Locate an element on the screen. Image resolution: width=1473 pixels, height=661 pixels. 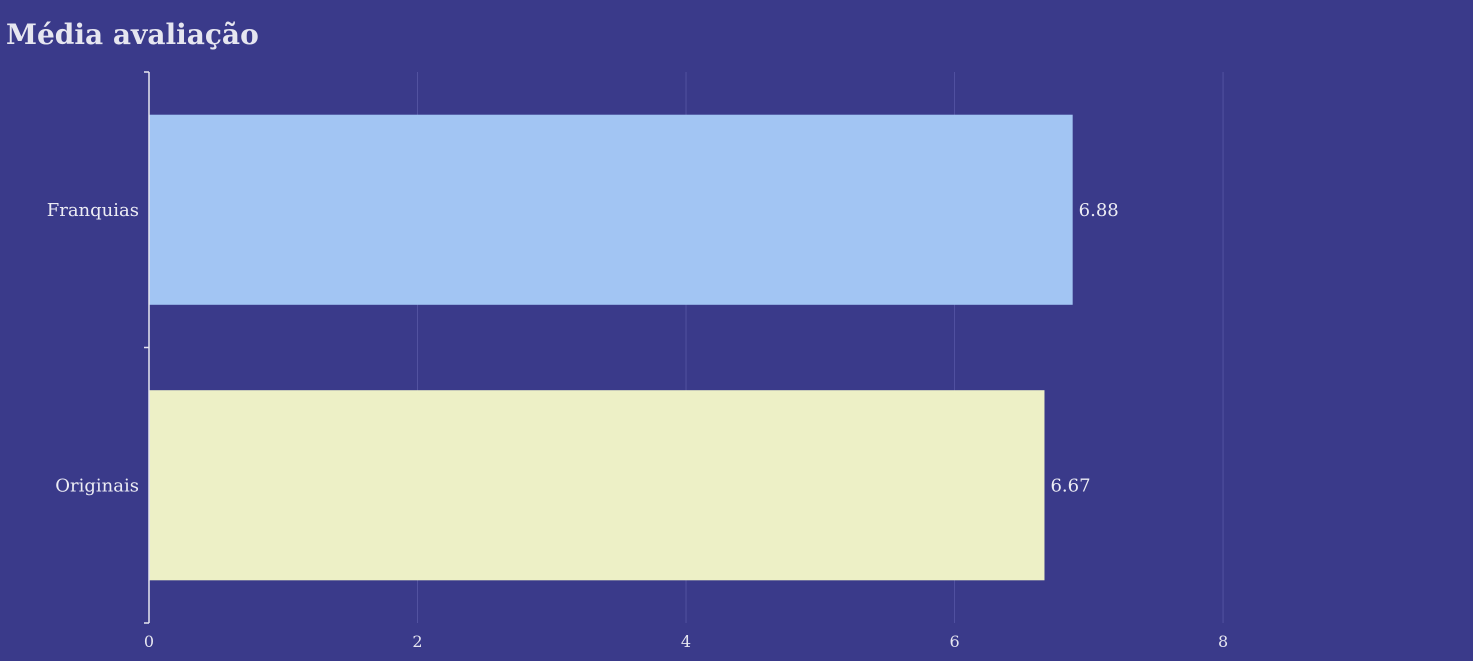
x-tick-label: 4 is located at coordinates (686, 641).